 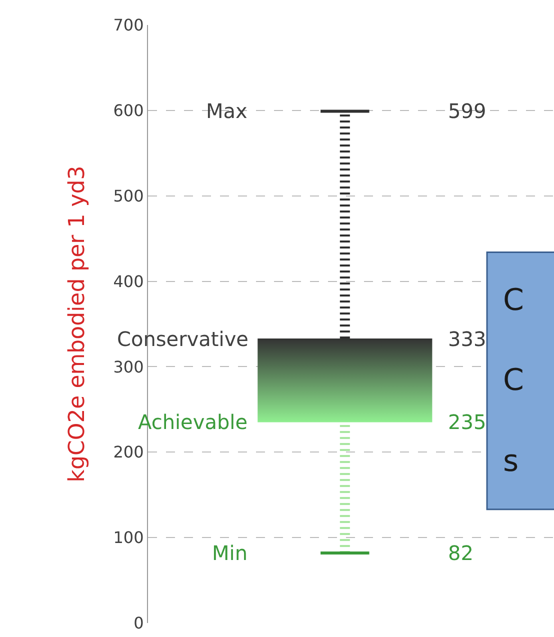 I want to click on y-tick-label: 200, so click(x=128, y=452).